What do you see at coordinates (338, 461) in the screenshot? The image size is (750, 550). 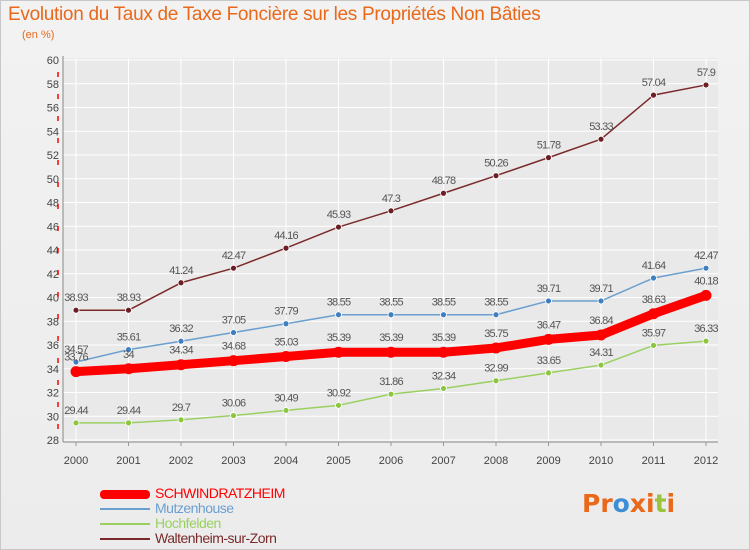 I see `x-tick-label: 2005` at bounding box center [338, 461].